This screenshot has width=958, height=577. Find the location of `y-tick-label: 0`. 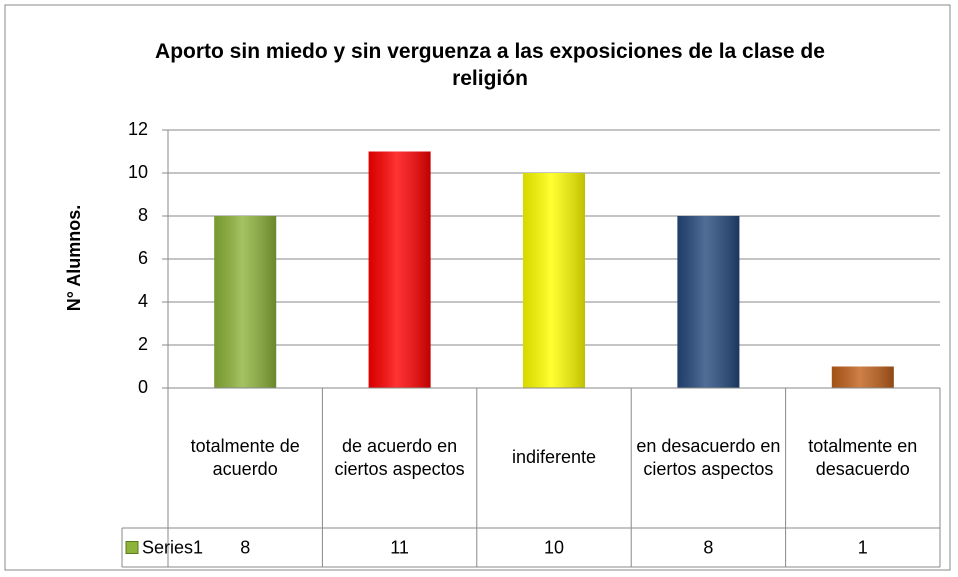

y-tick-label: 0 is located at coordinates (143, 387).